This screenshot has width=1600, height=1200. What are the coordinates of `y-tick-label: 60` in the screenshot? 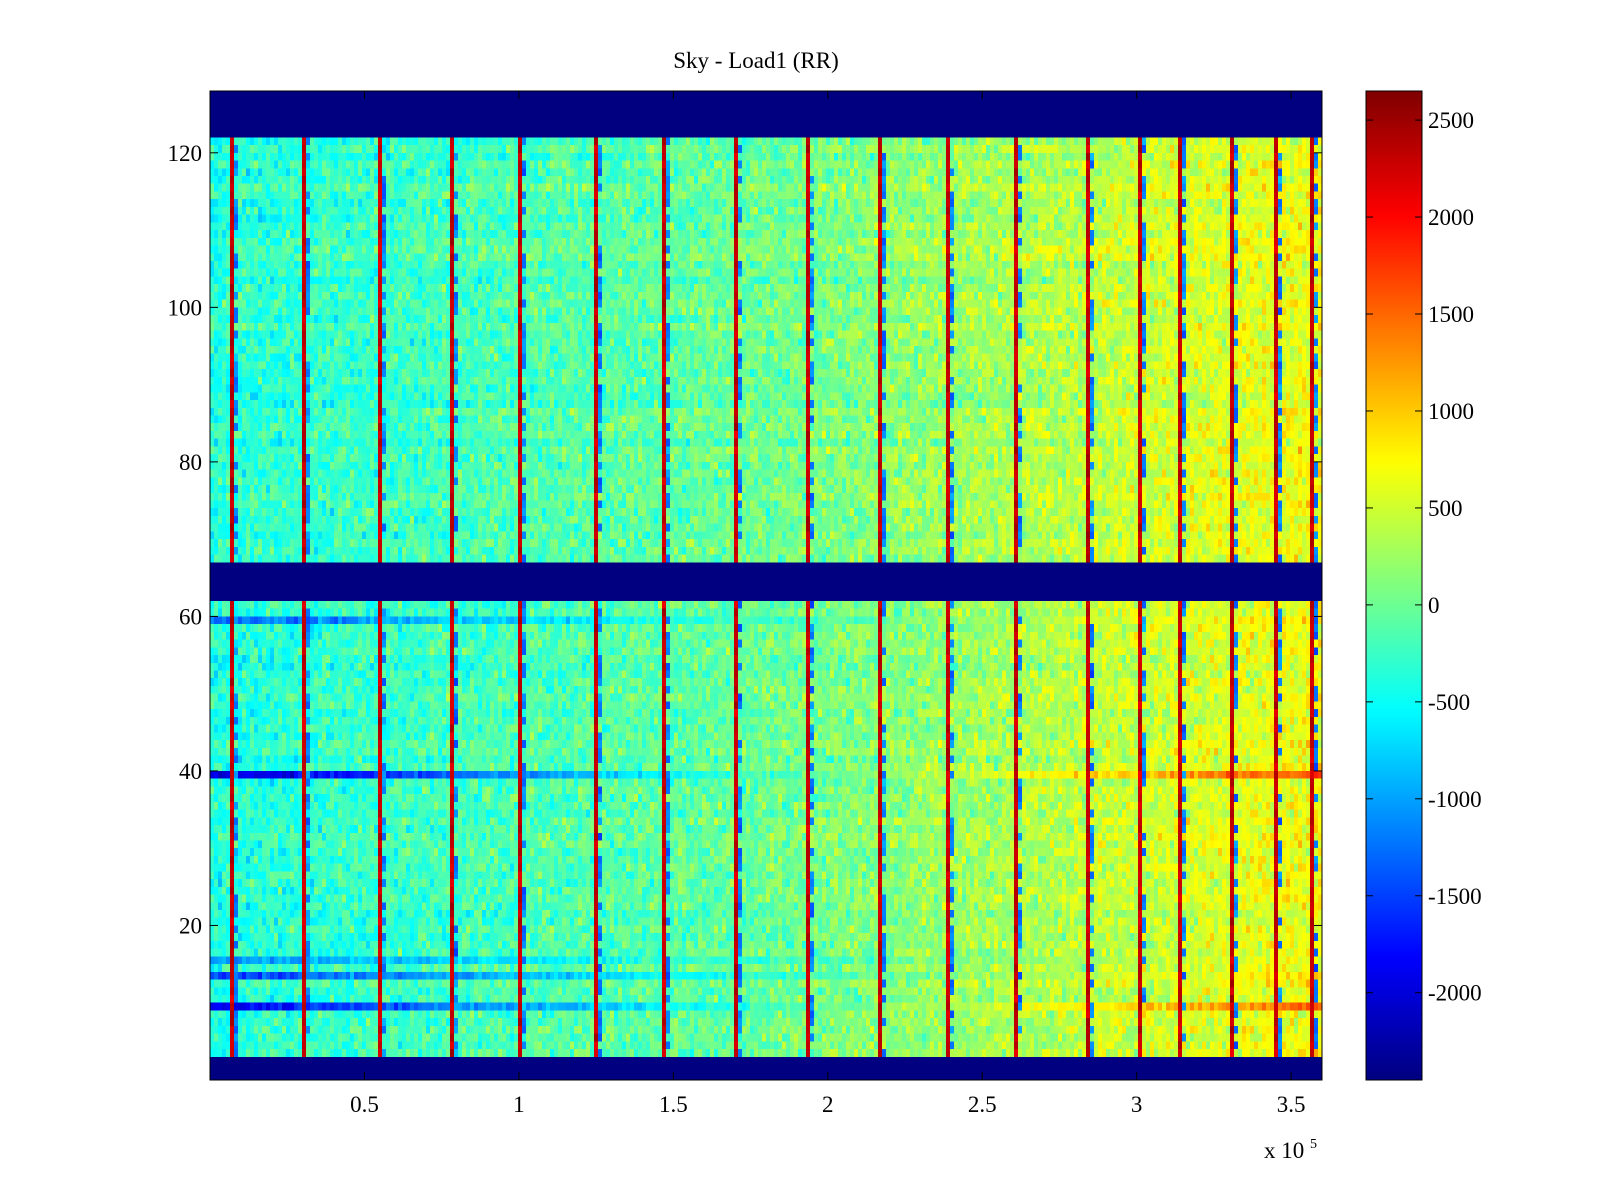 It's located at (190, 616).